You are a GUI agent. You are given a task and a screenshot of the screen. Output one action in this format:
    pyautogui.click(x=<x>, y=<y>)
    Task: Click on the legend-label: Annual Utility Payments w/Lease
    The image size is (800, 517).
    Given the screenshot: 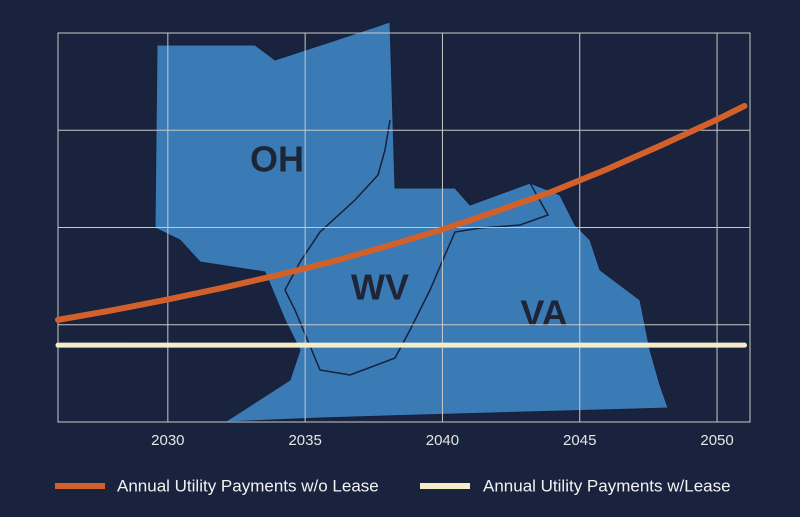 What is the action you would take?
    pyautogui.click(x=607, y=485)
    